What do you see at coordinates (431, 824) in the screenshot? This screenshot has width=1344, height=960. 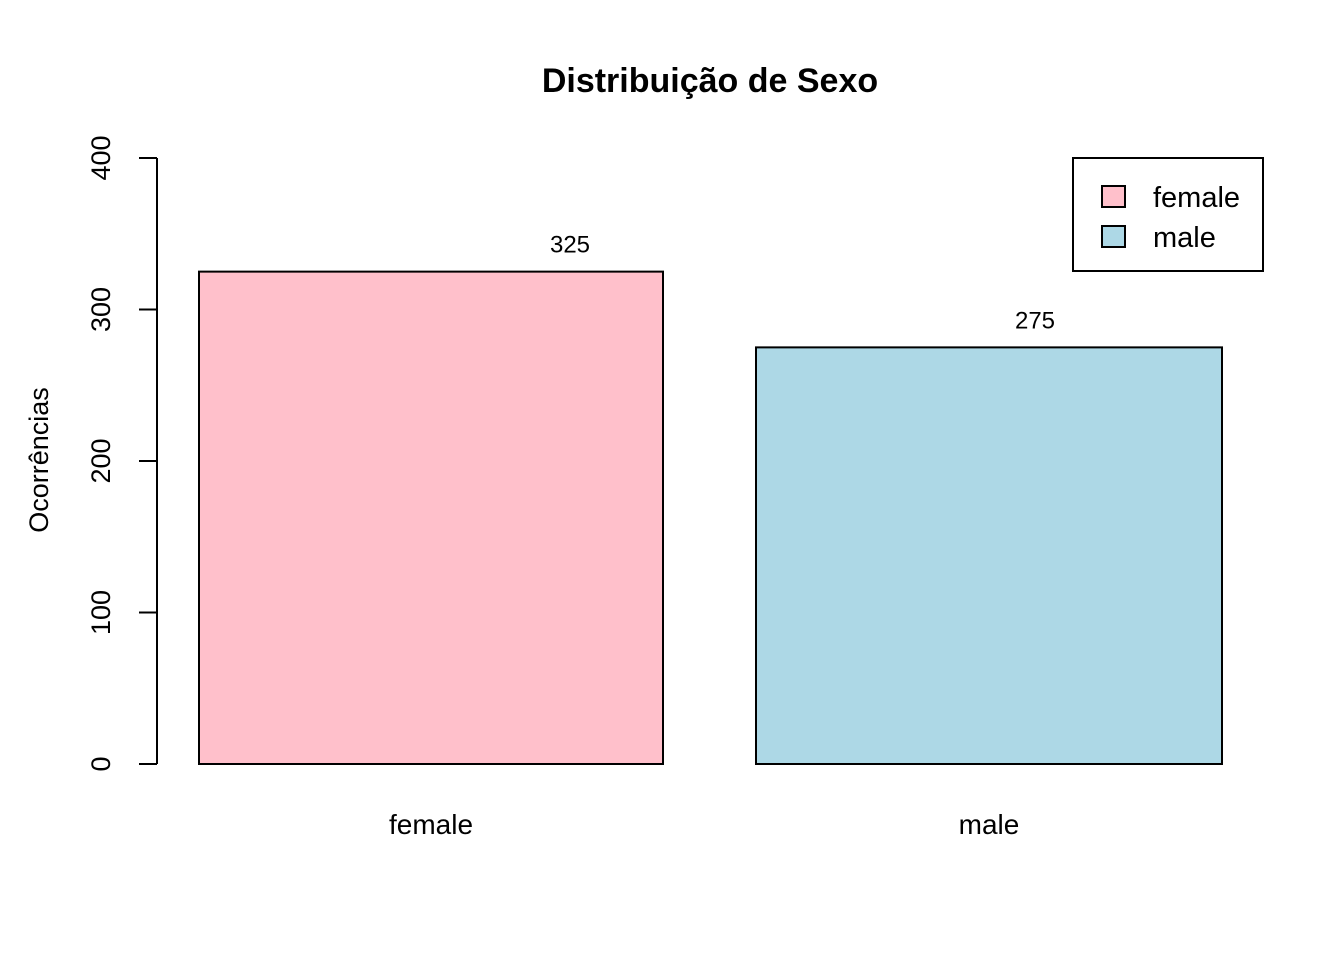 I see `category-label: female` at bounding box center [431, 824].